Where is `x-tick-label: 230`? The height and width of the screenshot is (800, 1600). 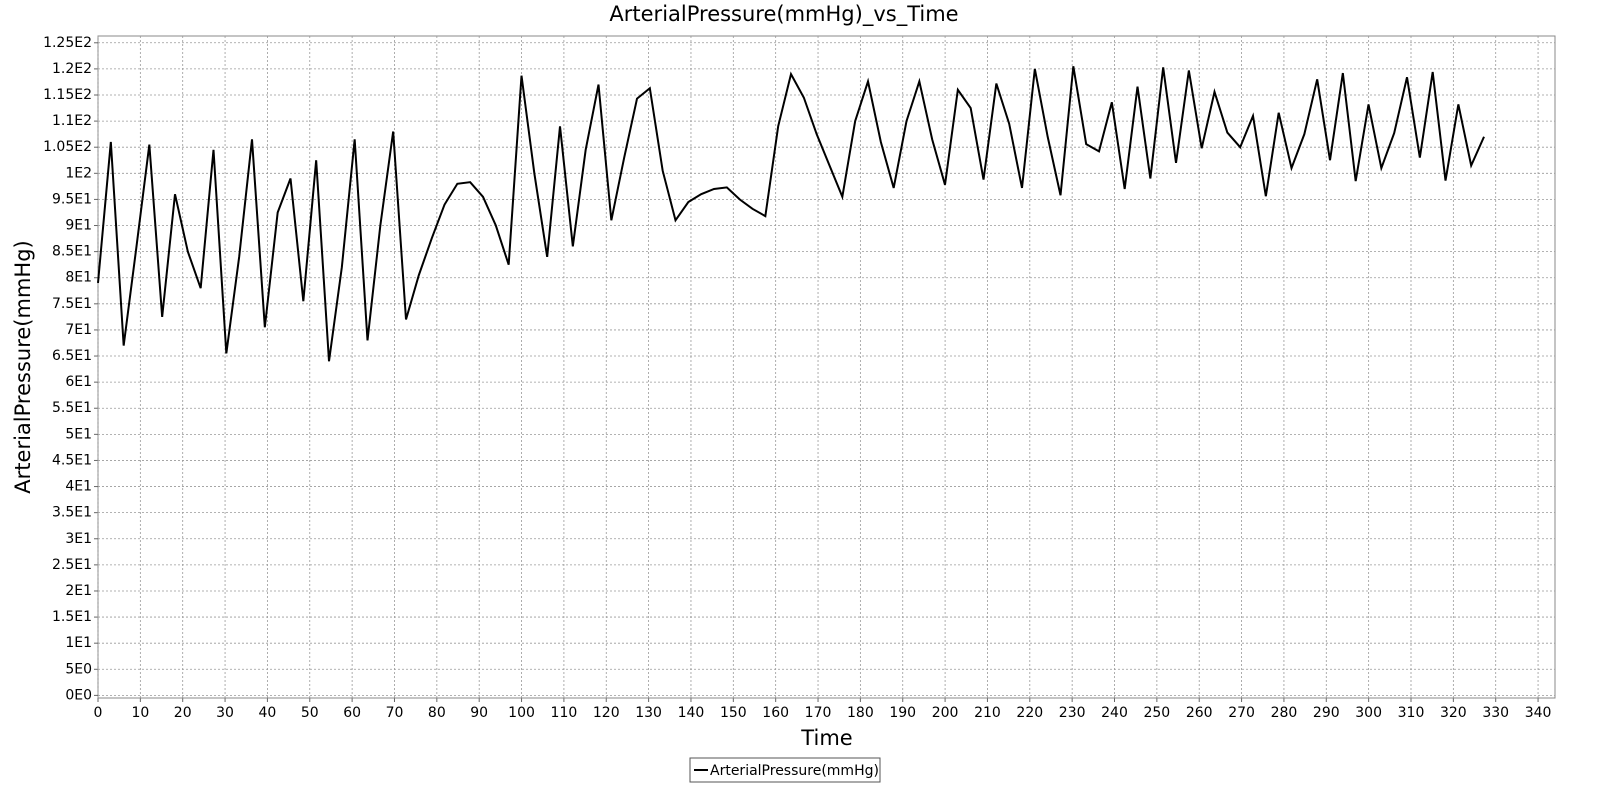
x-tick-label: 230 is located at coordinates (1072, 713).